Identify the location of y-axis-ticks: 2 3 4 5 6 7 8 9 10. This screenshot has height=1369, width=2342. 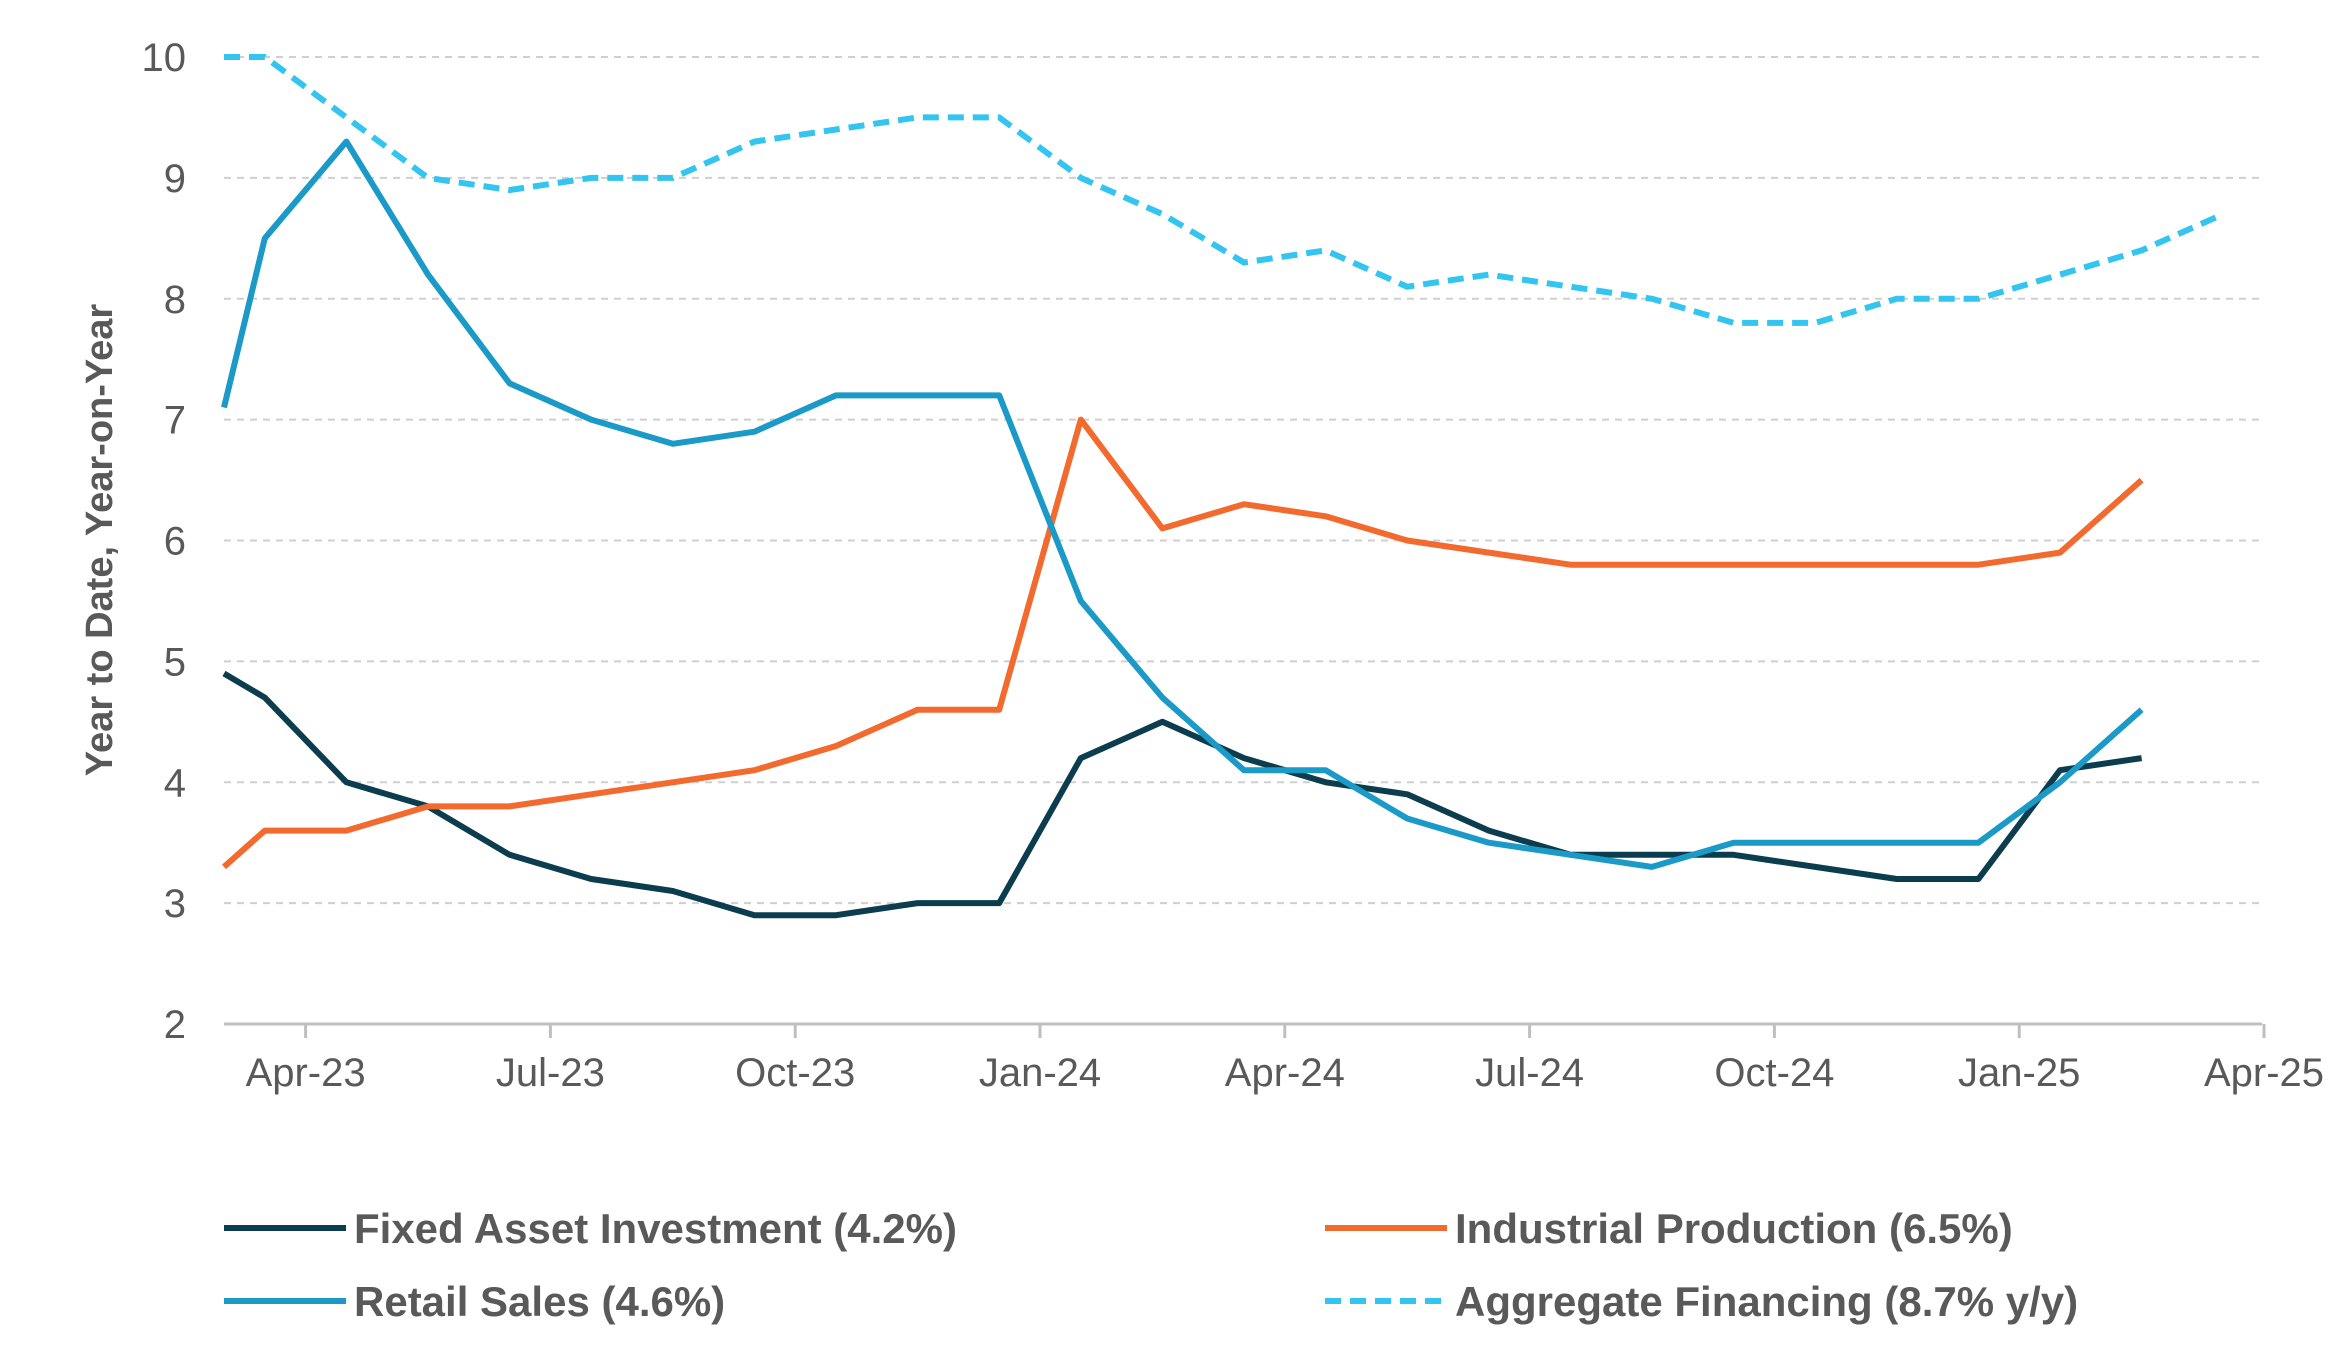
(164, 541).